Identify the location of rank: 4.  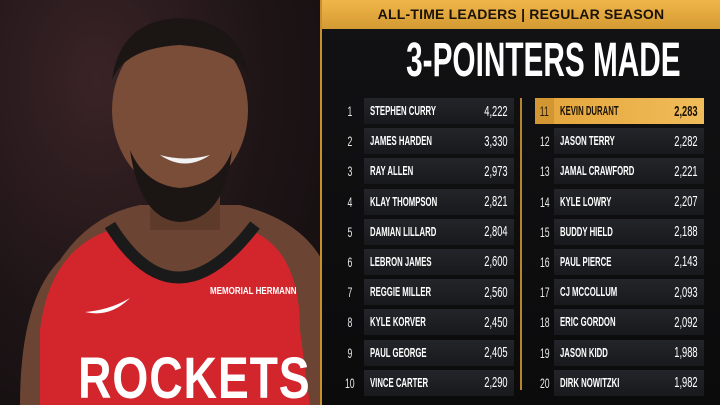
(350, 202).